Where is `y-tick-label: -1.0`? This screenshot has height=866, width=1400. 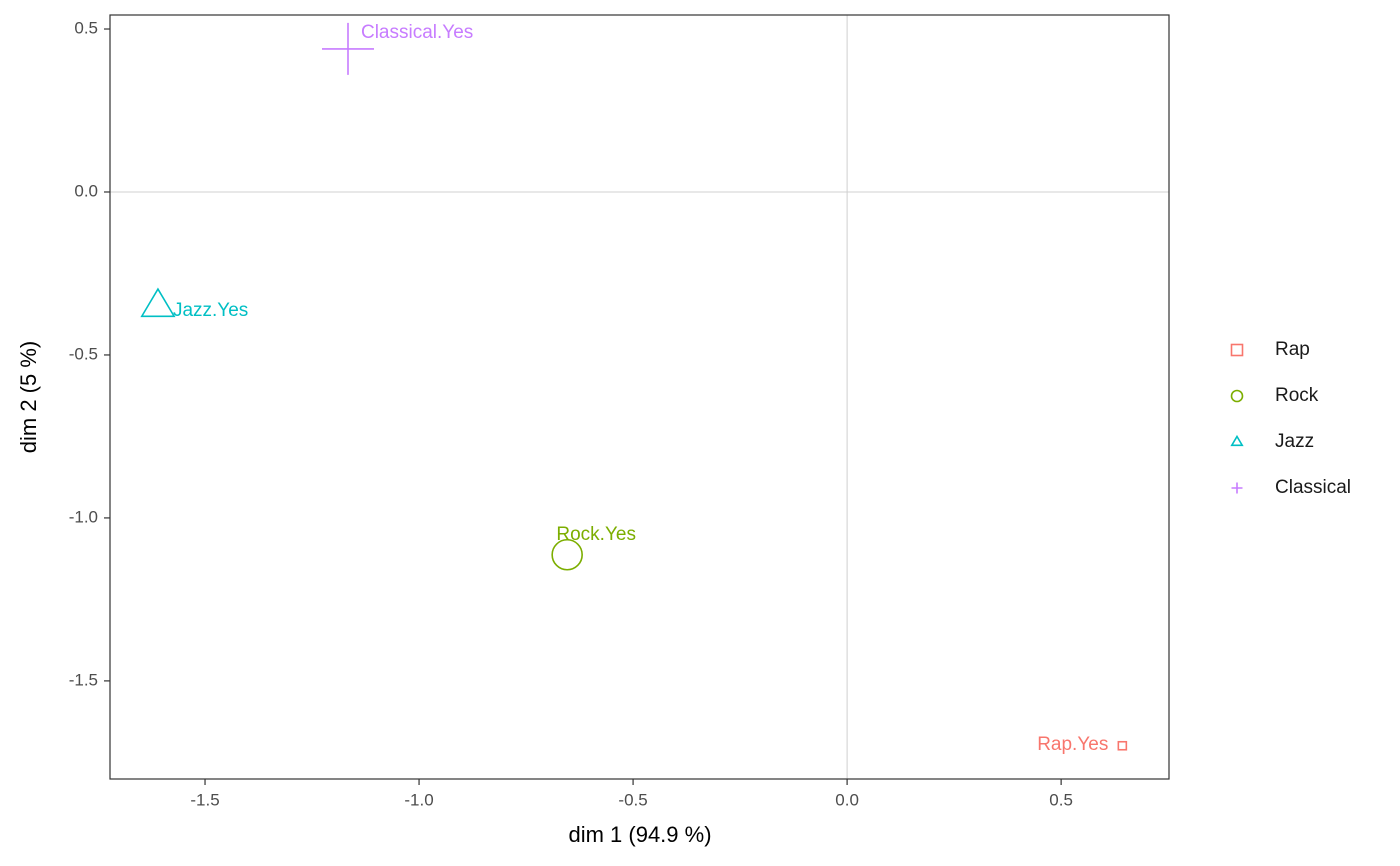 y-tick-label: -1.0 is located at coordinates (83, 516).